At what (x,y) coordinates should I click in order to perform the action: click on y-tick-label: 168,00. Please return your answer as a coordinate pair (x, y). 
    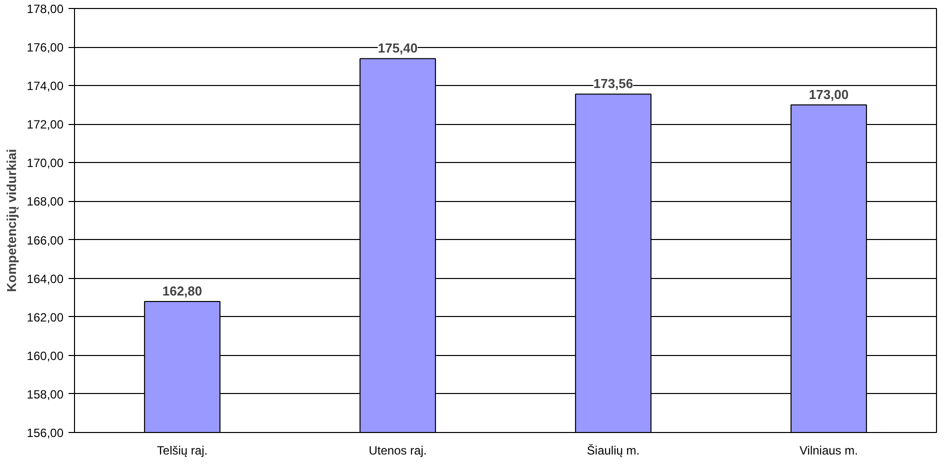
    Looking at the image, I should click on (45, 201).